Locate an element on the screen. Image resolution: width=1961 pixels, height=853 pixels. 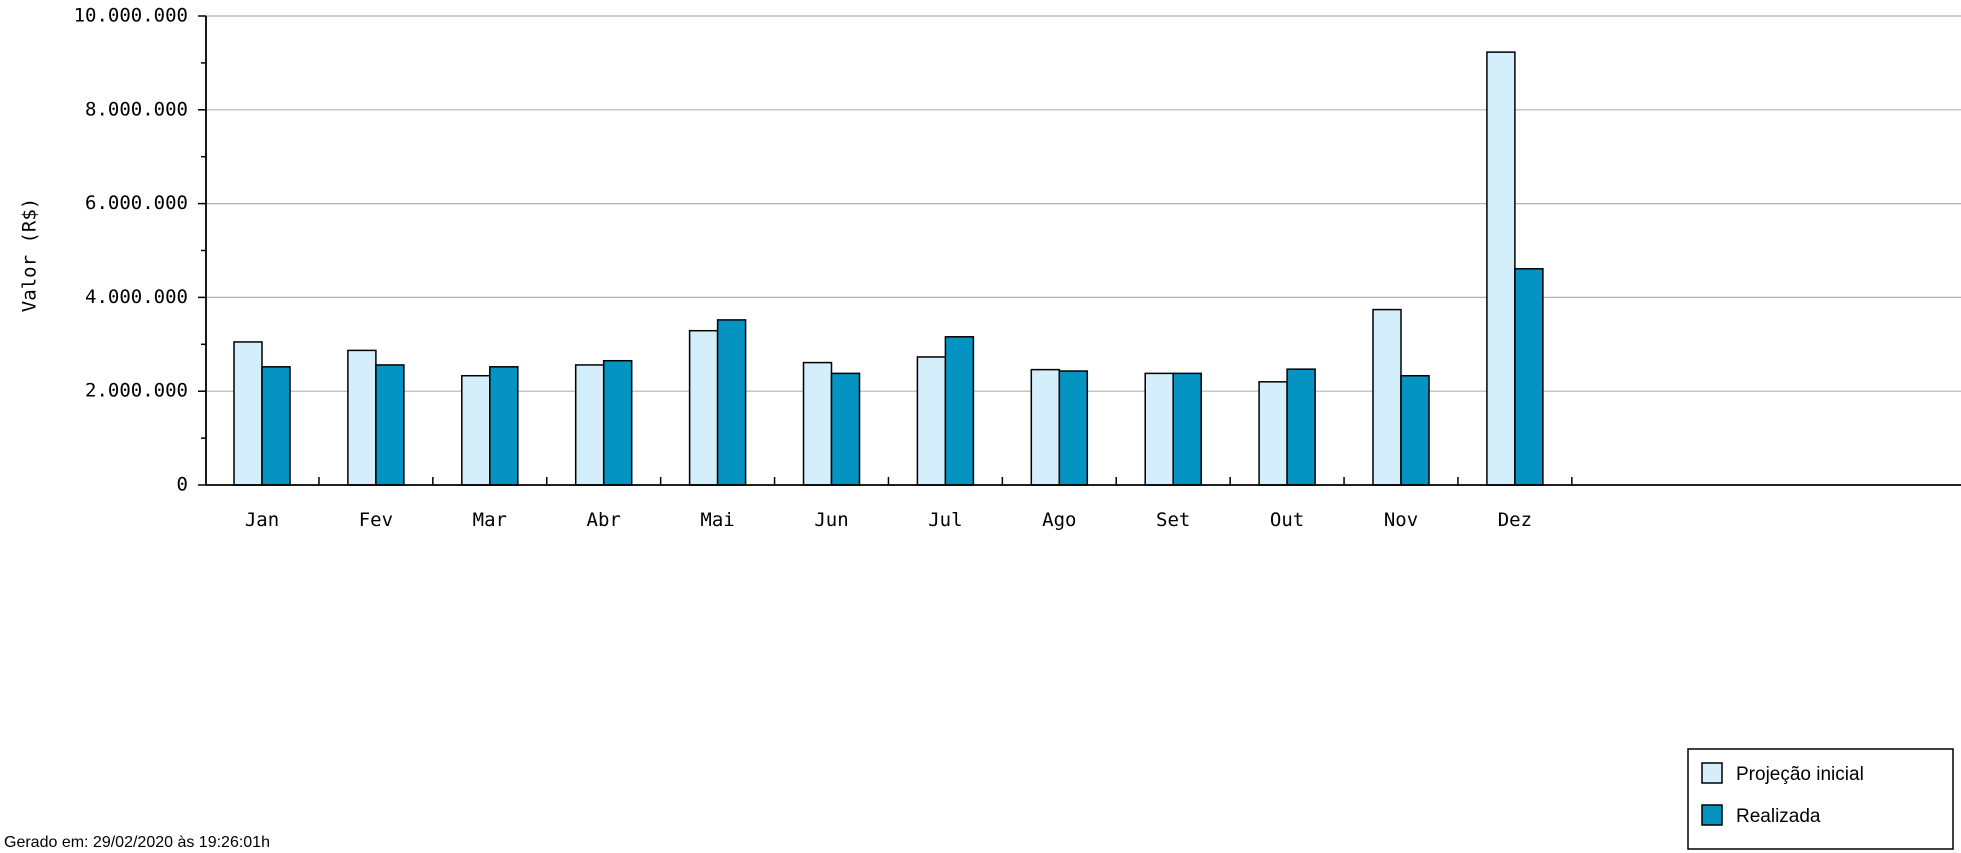
x-tick-label: Jul is located at coordinates (945, 520).